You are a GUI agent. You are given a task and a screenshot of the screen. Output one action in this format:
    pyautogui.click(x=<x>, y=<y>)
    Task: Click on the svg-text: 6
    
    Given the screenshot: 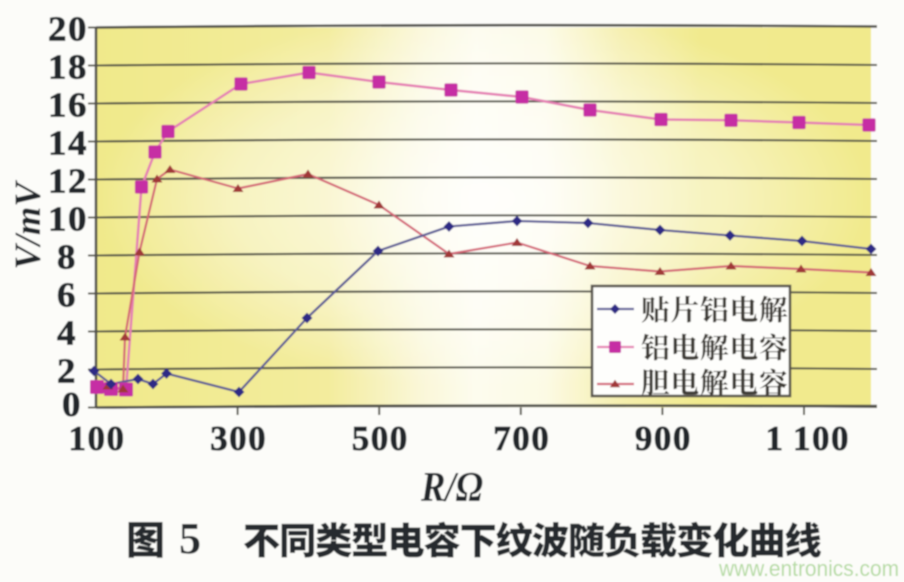 What is the action you would take?
    pyautogui.click(x=67, y=295)
    